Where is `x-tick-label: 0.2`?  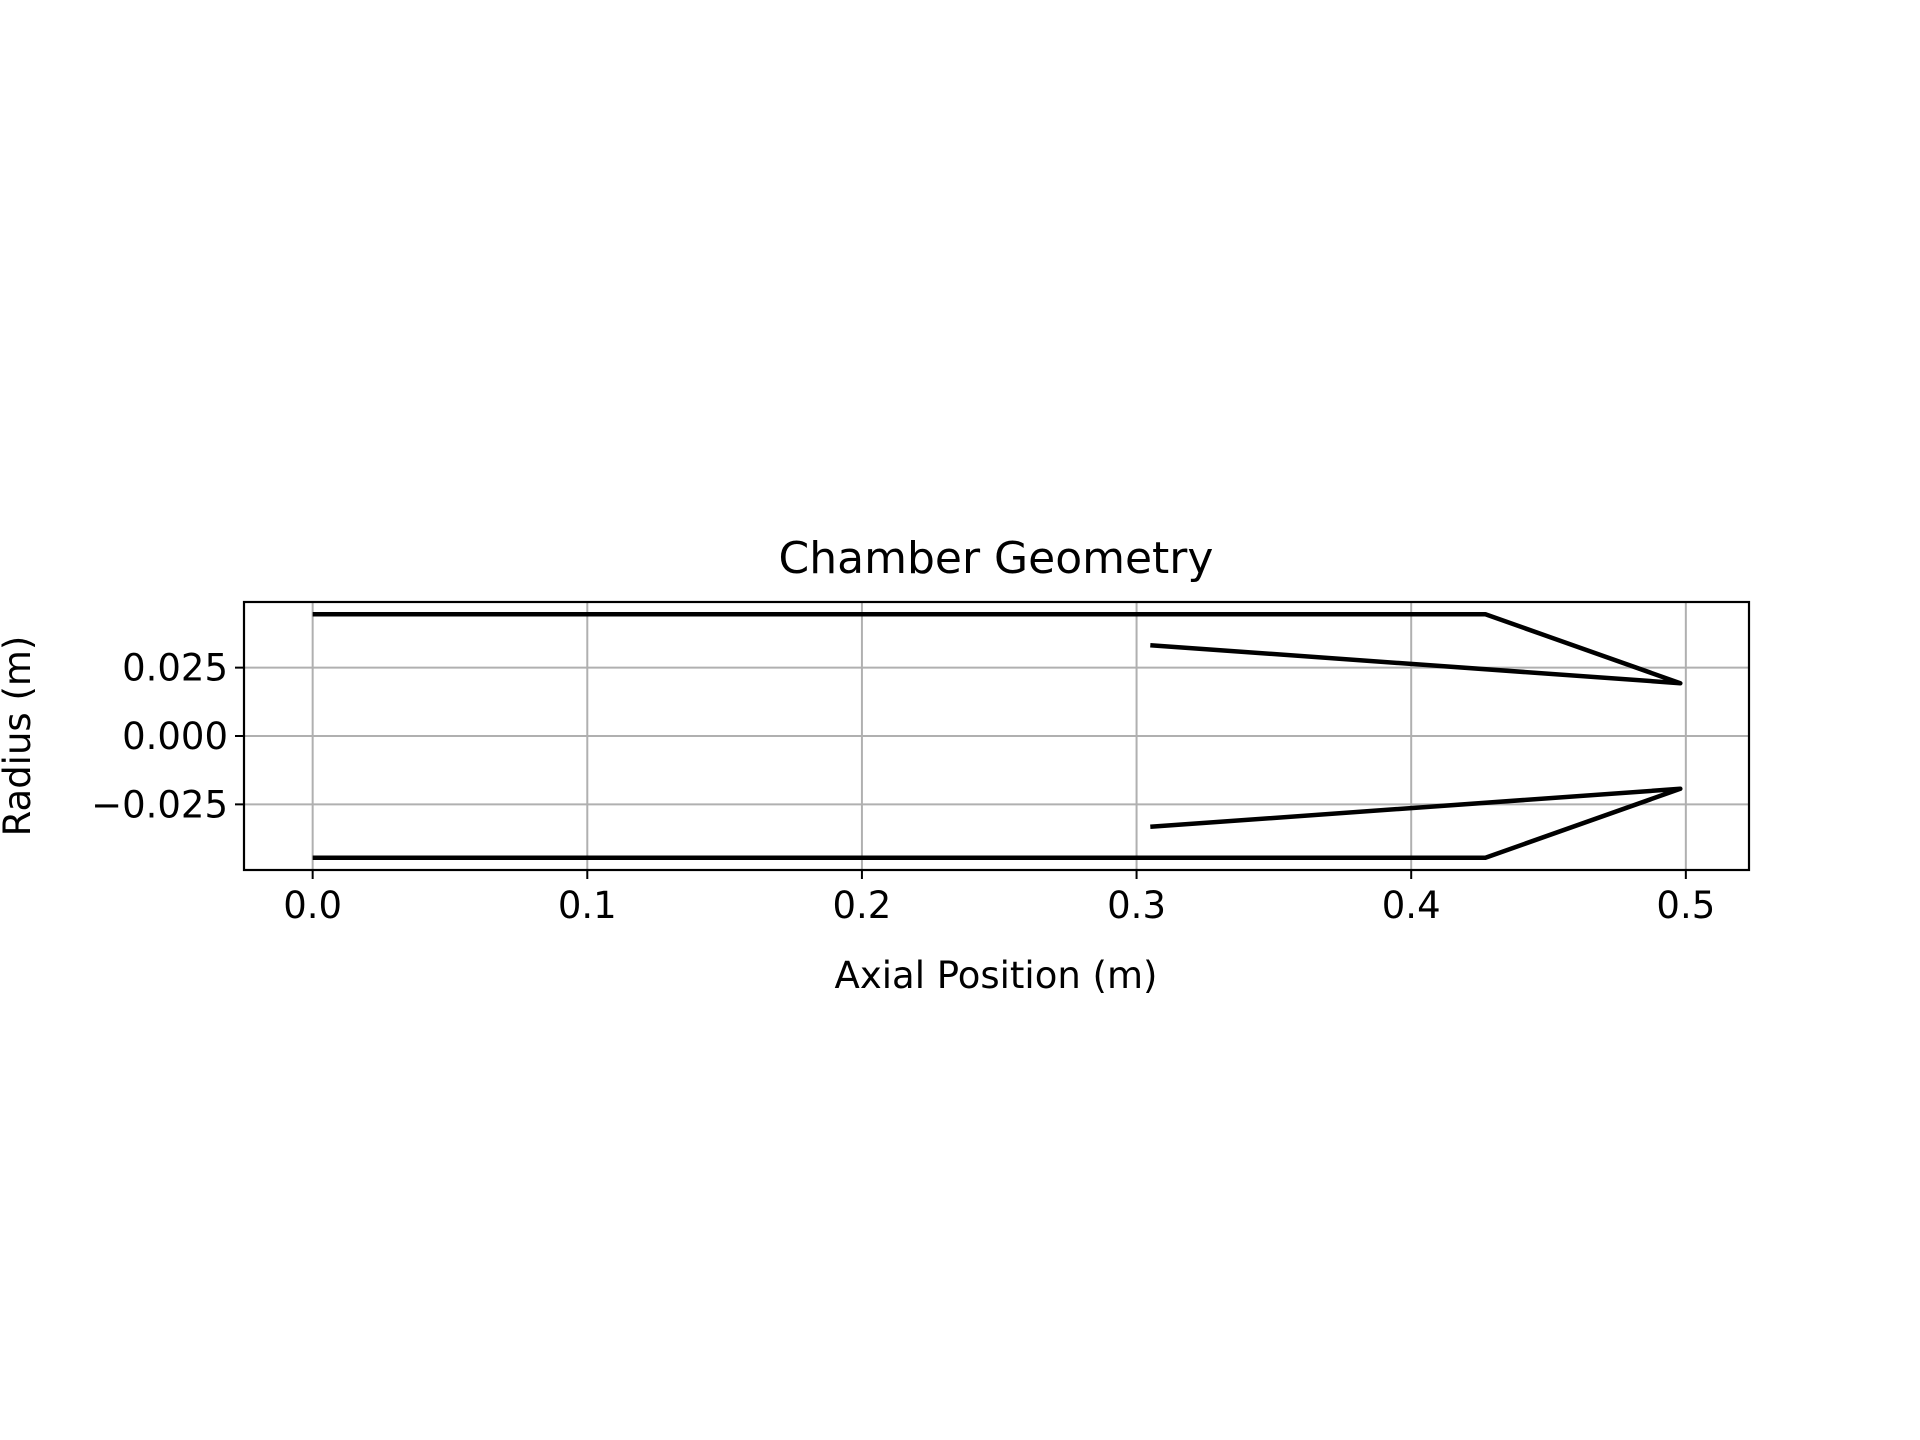 x-tick-label: 0.2 is located at coordinates (862, 905).